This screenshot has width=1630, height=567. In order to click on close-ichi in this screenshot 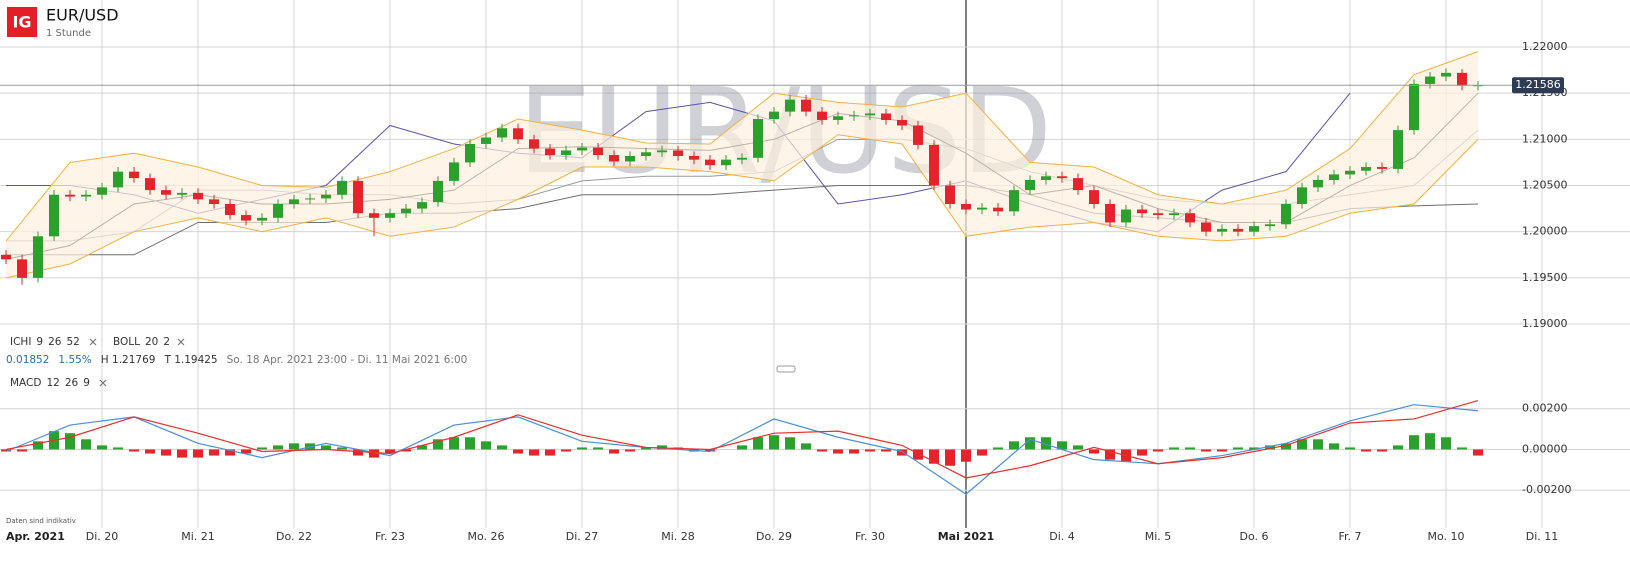, I will do `click(93, 342)`.